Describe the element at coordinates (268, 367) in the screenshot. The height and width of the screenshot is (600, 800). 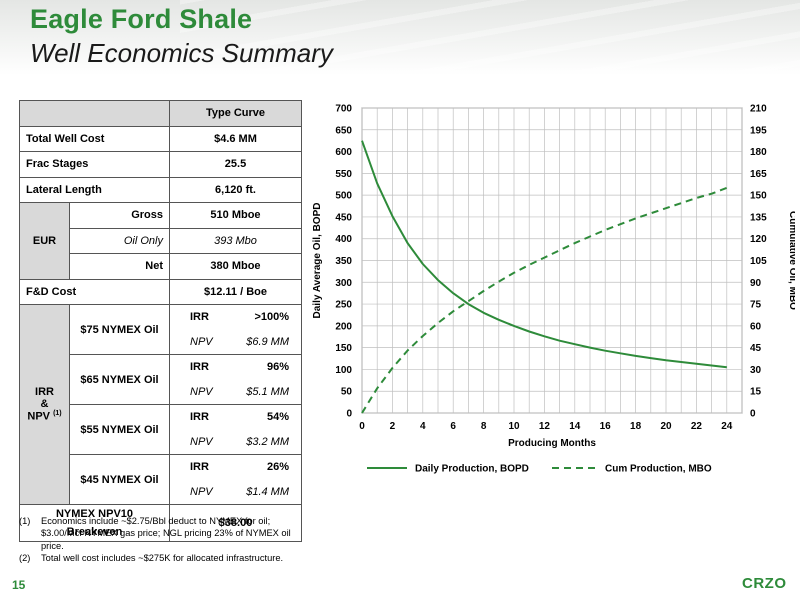
I see `scenario-65-irr-value: 96%` at that location.